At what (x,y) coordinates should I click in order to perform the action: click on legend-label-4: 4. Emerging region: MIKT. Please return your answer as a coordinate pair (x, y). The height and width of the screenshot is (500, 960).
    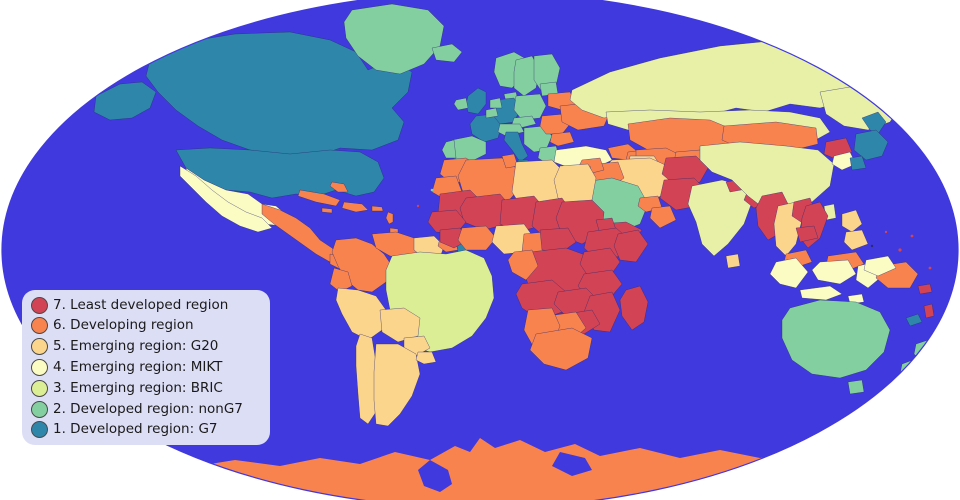
    Looking at the image, I should click on (138, 366).